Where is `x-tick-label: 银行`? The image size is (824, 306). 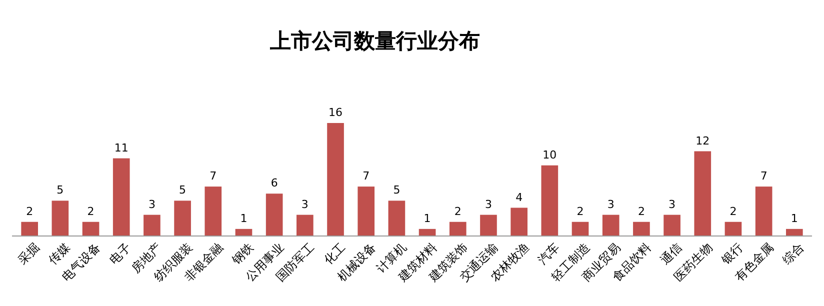 x-tick-label: 银行 is located at coordinates (732, 254).